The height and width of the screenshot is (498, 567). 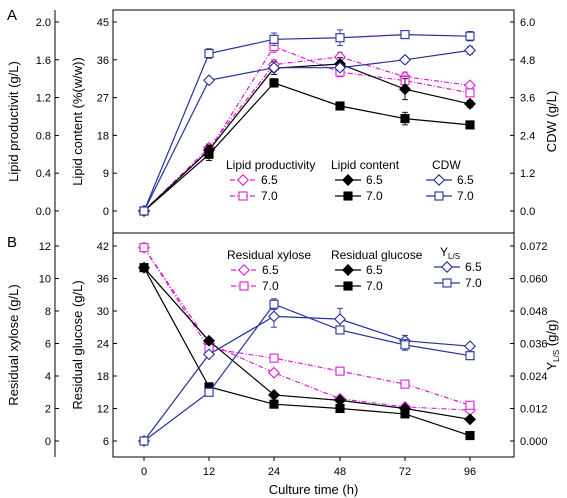 What do you see at coordinates (308, 477) in the screenshot?
I see `x-axis: 0 12 24 48 72 96 Culture time (h)` at bounding box center [308, 477].